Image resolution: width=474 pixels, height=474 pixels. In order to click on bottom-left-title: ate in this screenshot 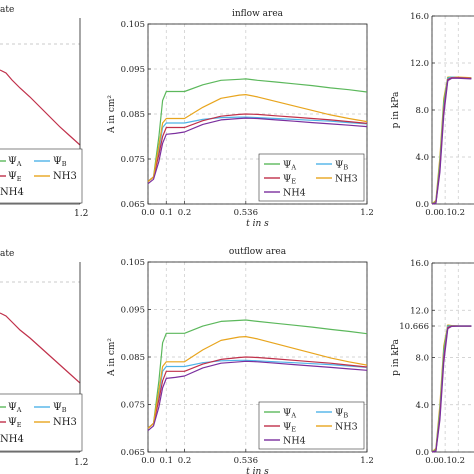, I will do `click(7, 254)`.